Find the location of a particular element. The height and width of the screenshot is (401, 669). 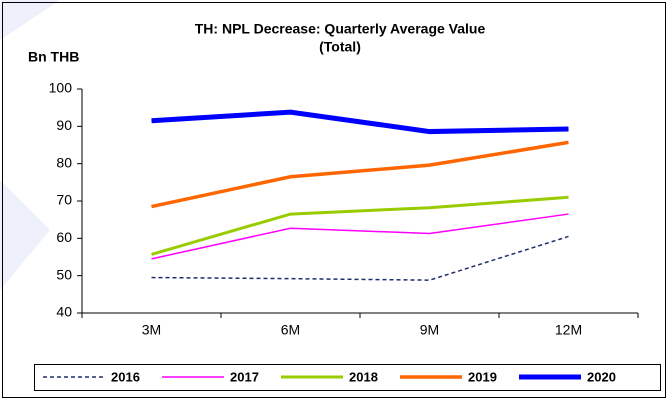

y-tick-label: 60 is located at coordinates (64, 237).